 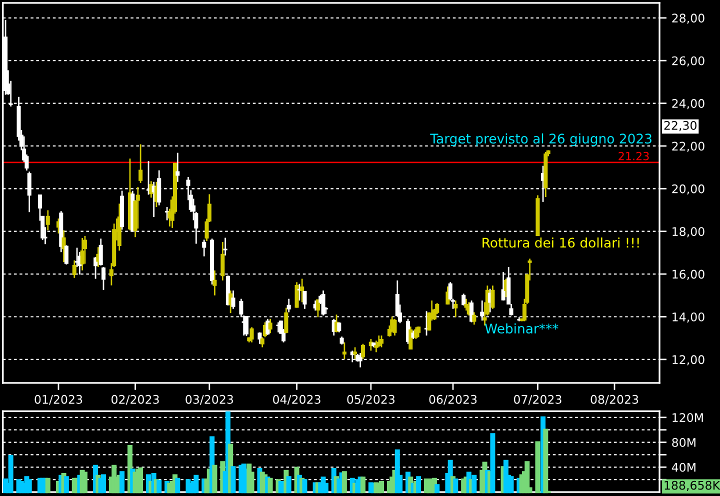 What do you see at coordinates (688, 147) in the screenshot?
I see `y-tick-label: 22,00` at bounding box center [688, 147].